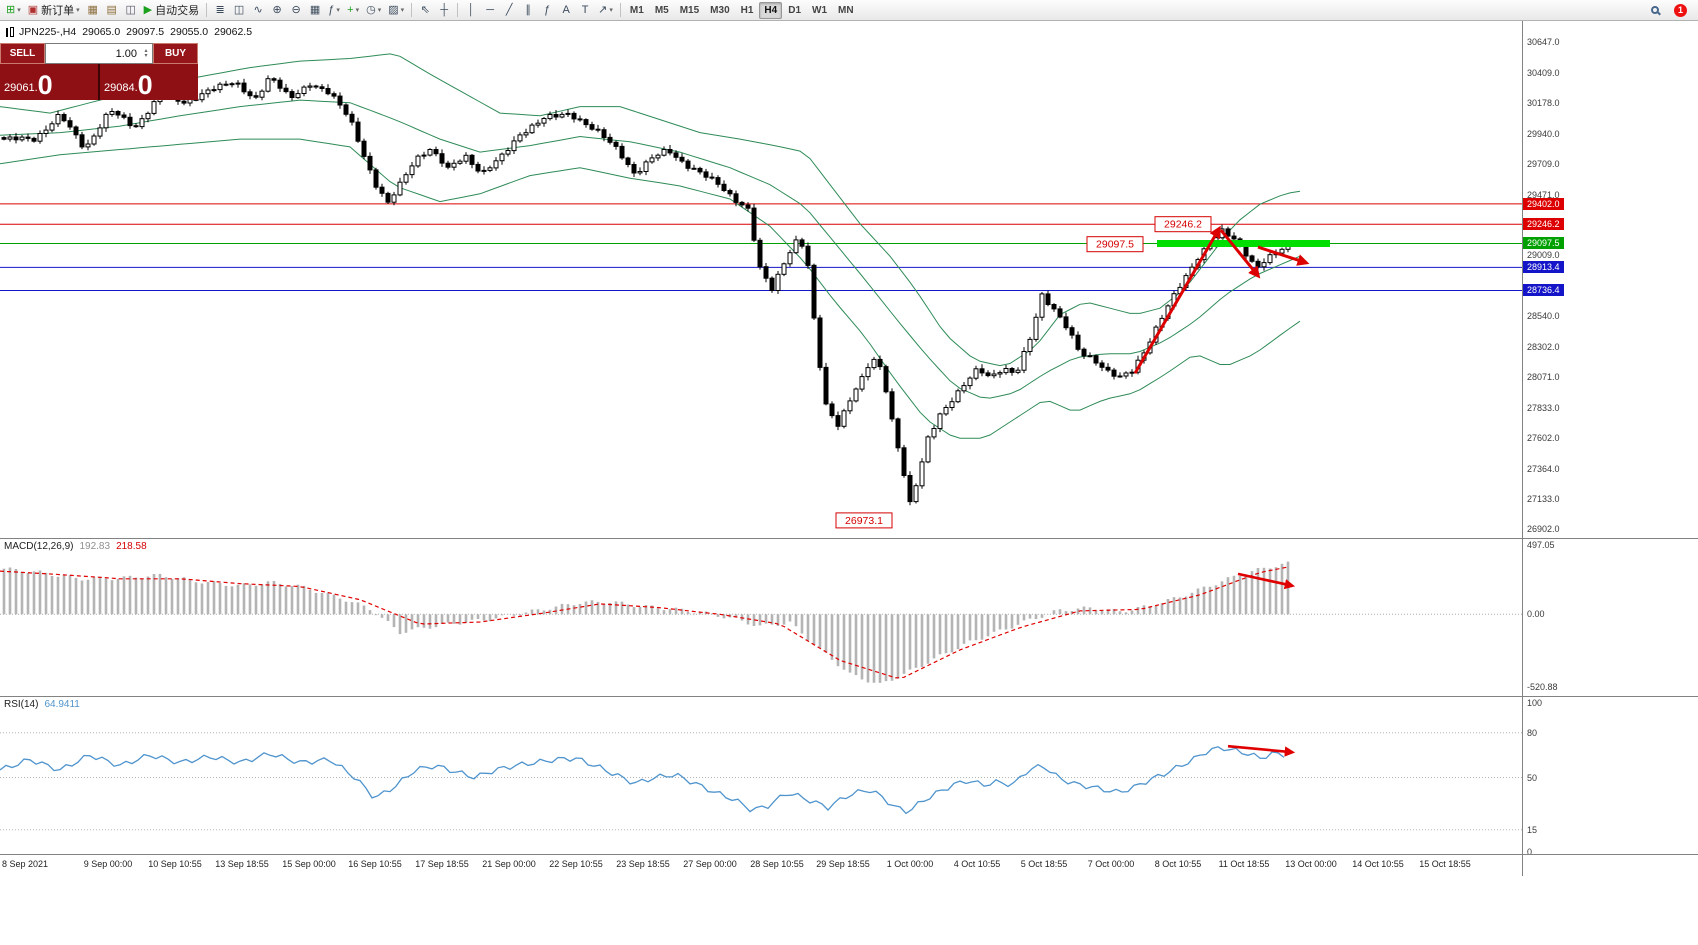 This screenshot has height=945, width=1698. Describe the element at coordinates (101, 32) in the screenshot. I see `ohlc-open: 29065.0` at that location.